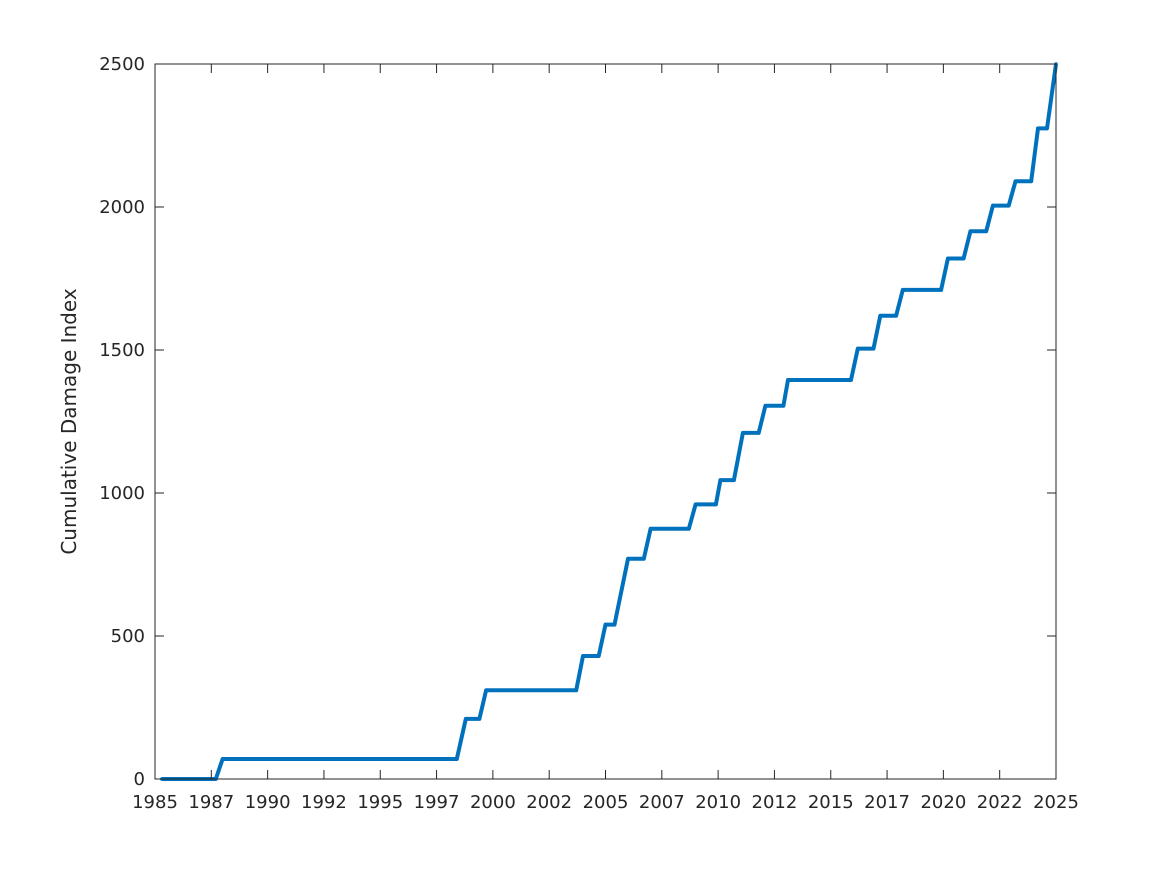 This screenshot has height=875, width=1167. Describe the element at coordinates (606, 802) in the screenshot. I see `x-tick-label: 2005` at that location.